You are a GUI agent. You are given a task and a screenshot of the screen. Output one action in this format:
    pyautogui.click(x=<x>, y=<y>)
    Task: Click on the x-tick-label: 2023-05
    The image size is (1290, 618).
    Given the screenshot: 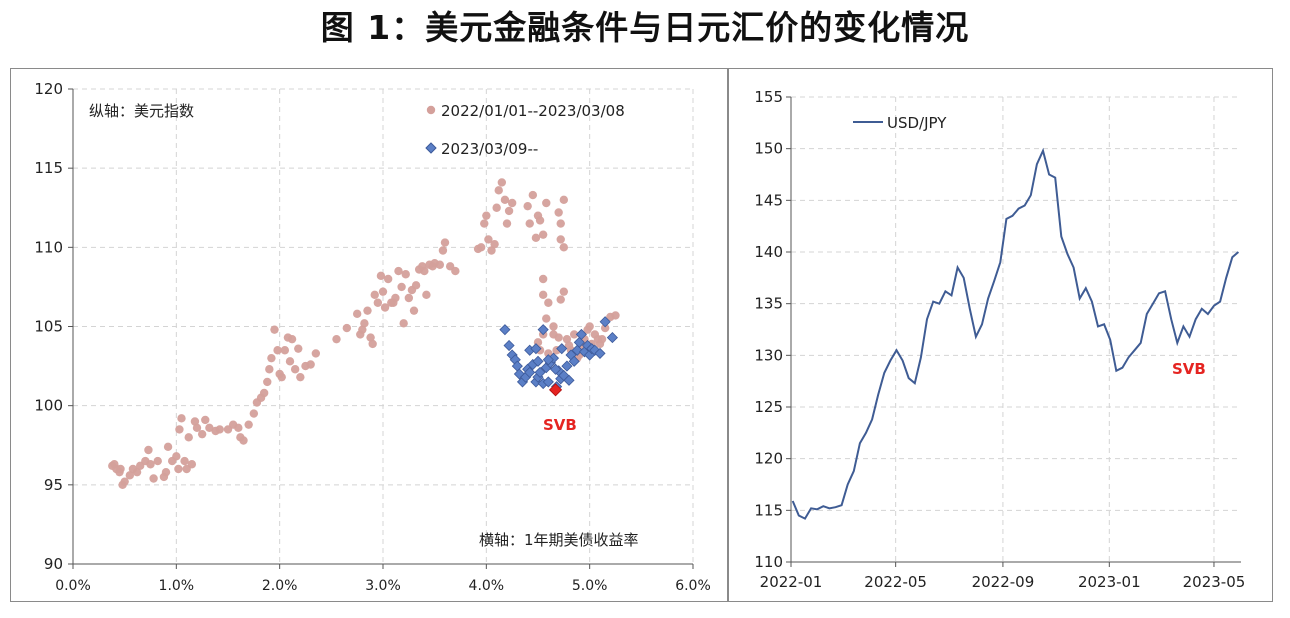 What is the action you would take?
    pyautogui.click(x=1214, y=582)
    